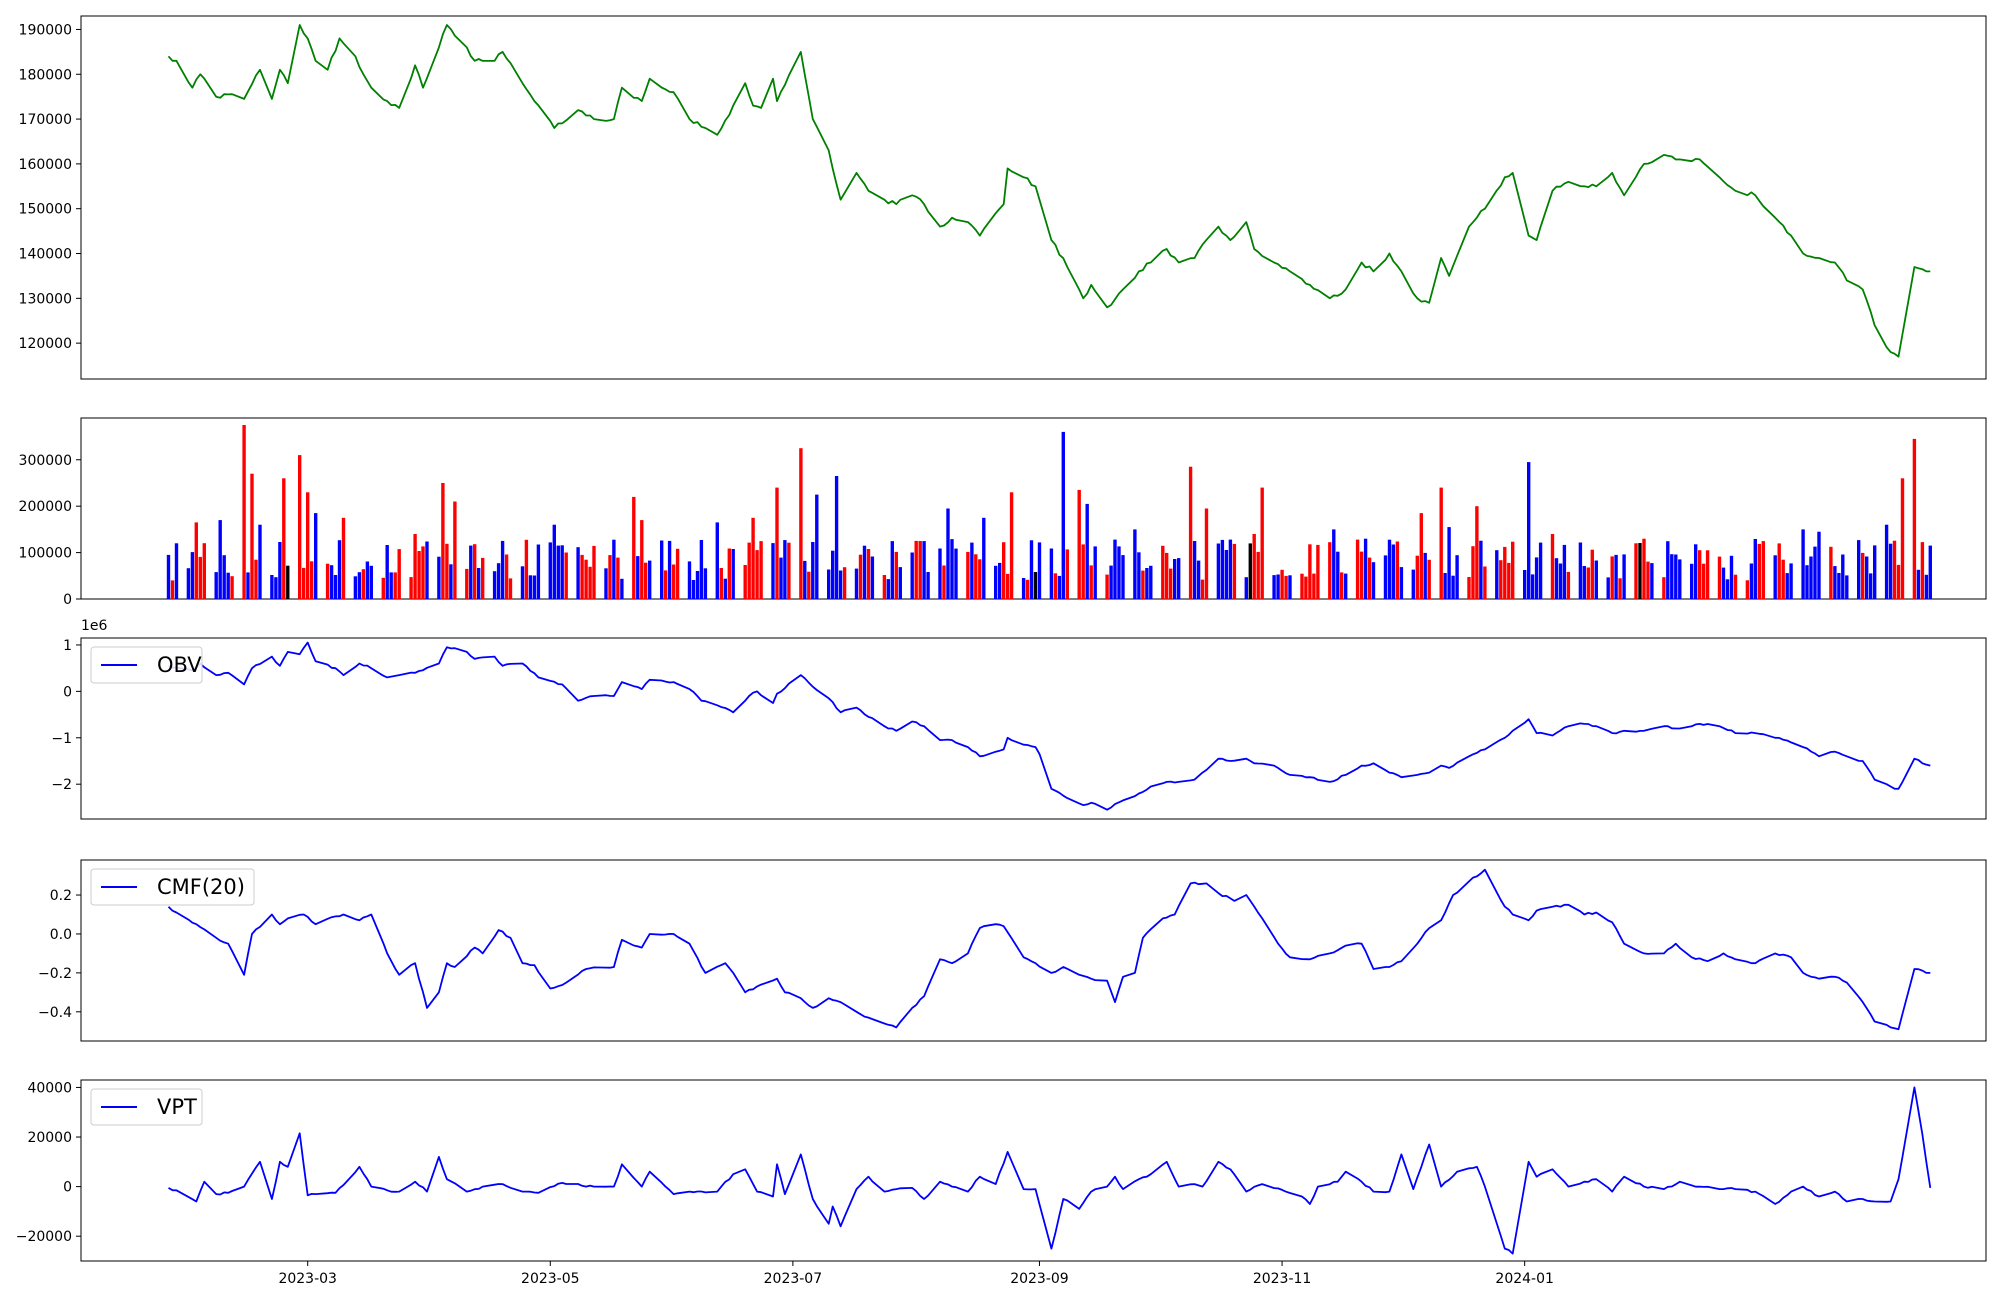 The width and height of the screenshot is (2000, 1300). What do you see at coordinates (177, 1107) in the screenshot?
I see `vpt-legend-label: VPT` at bounding box center [177, 1107].